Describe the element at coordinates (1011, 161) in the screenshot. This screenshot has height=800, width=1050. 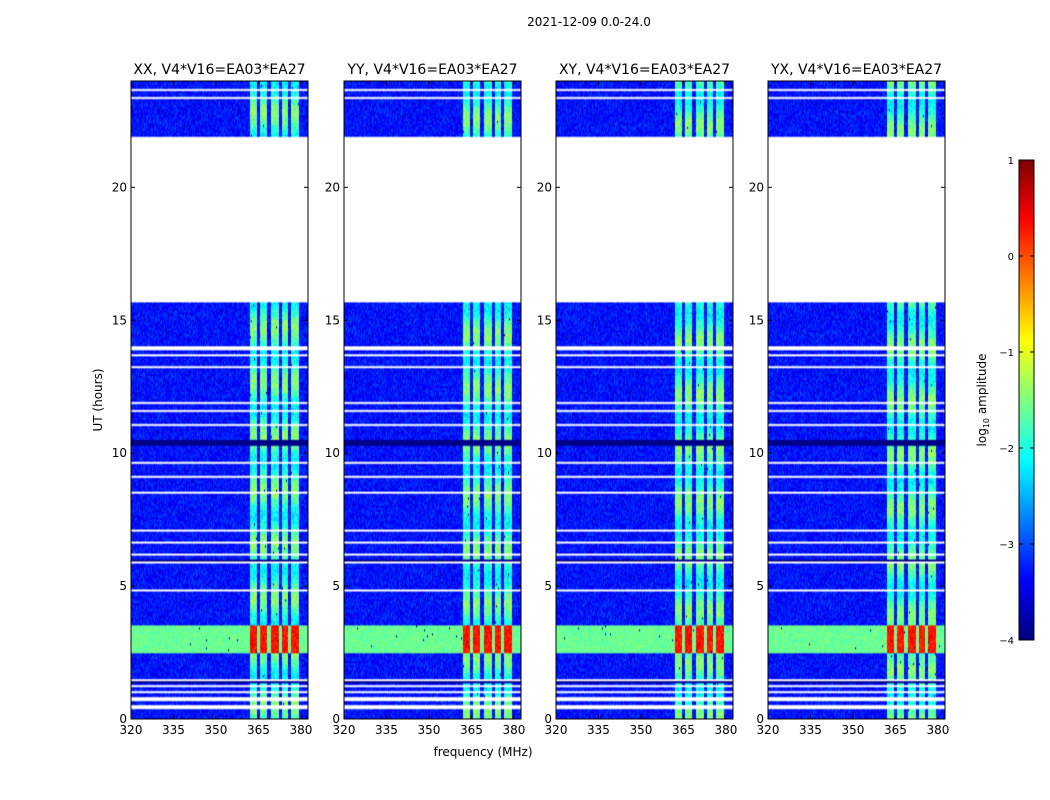
I see `colorbar-tick-label: 1` at that location.